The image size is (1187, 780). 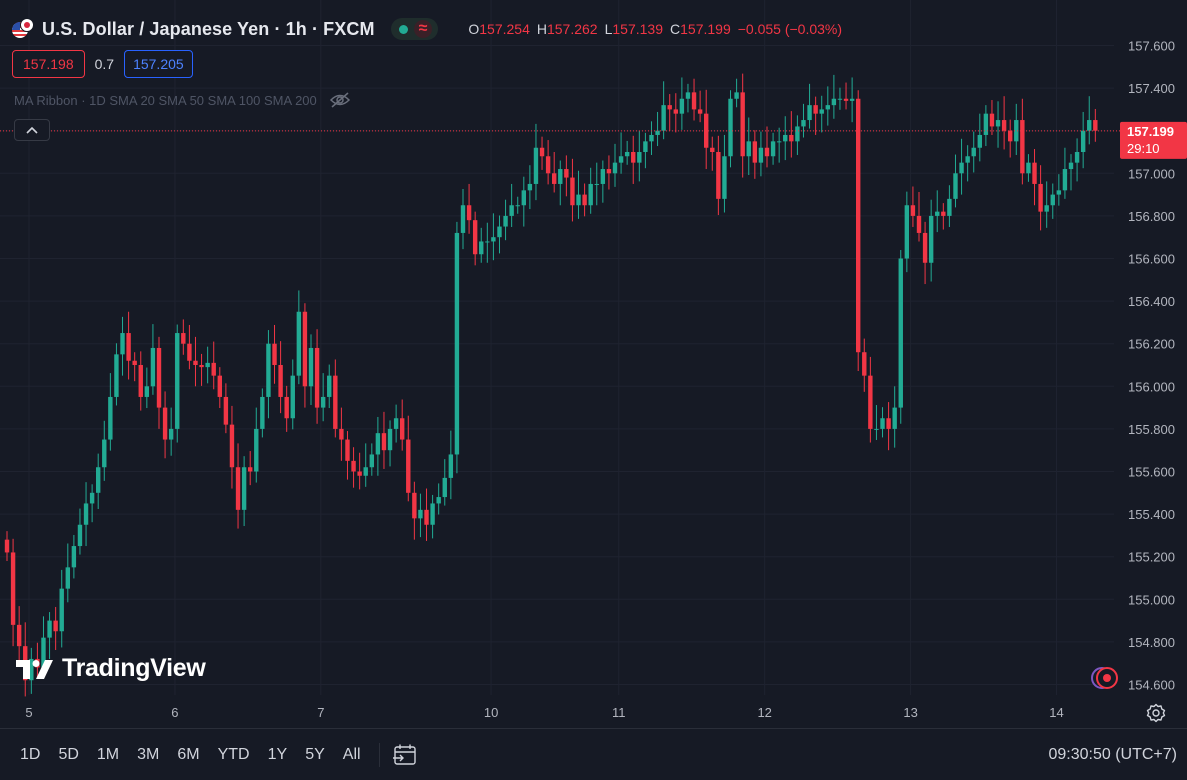 I want to click on data-delay-icon: ≈, so click(x=423, y=29).